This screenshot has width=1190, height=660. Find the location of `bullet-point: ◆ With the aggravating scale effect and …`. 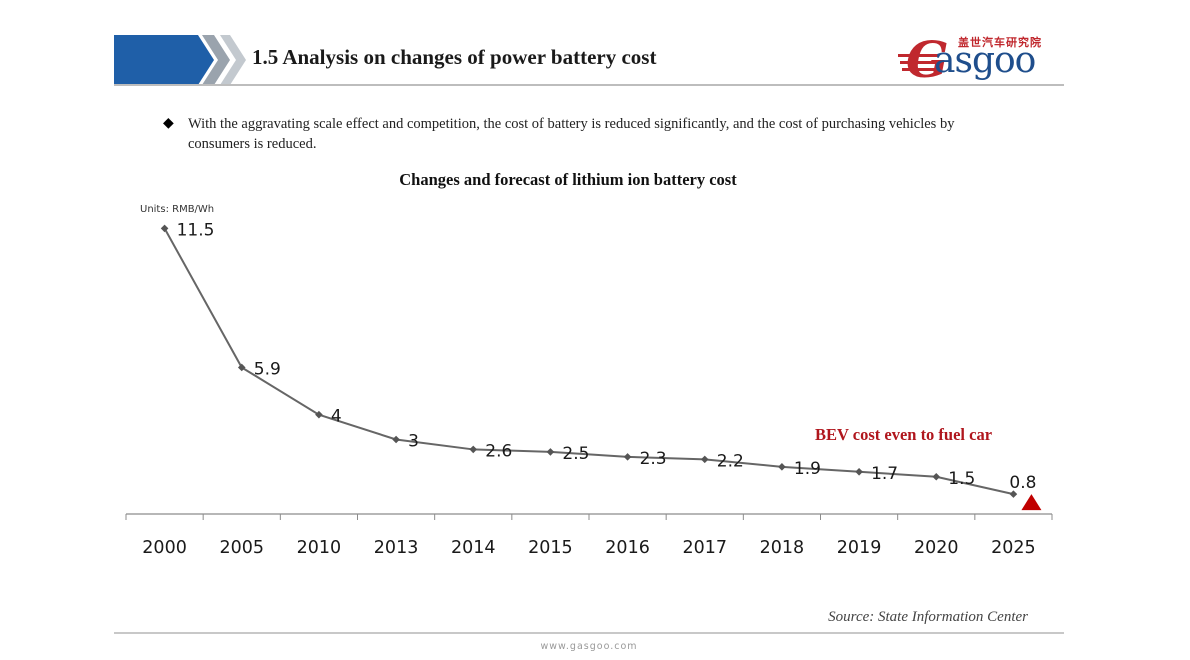

bullet-point: ◆ With the aggravating scale effect and … is located at coordinates (588, 134).